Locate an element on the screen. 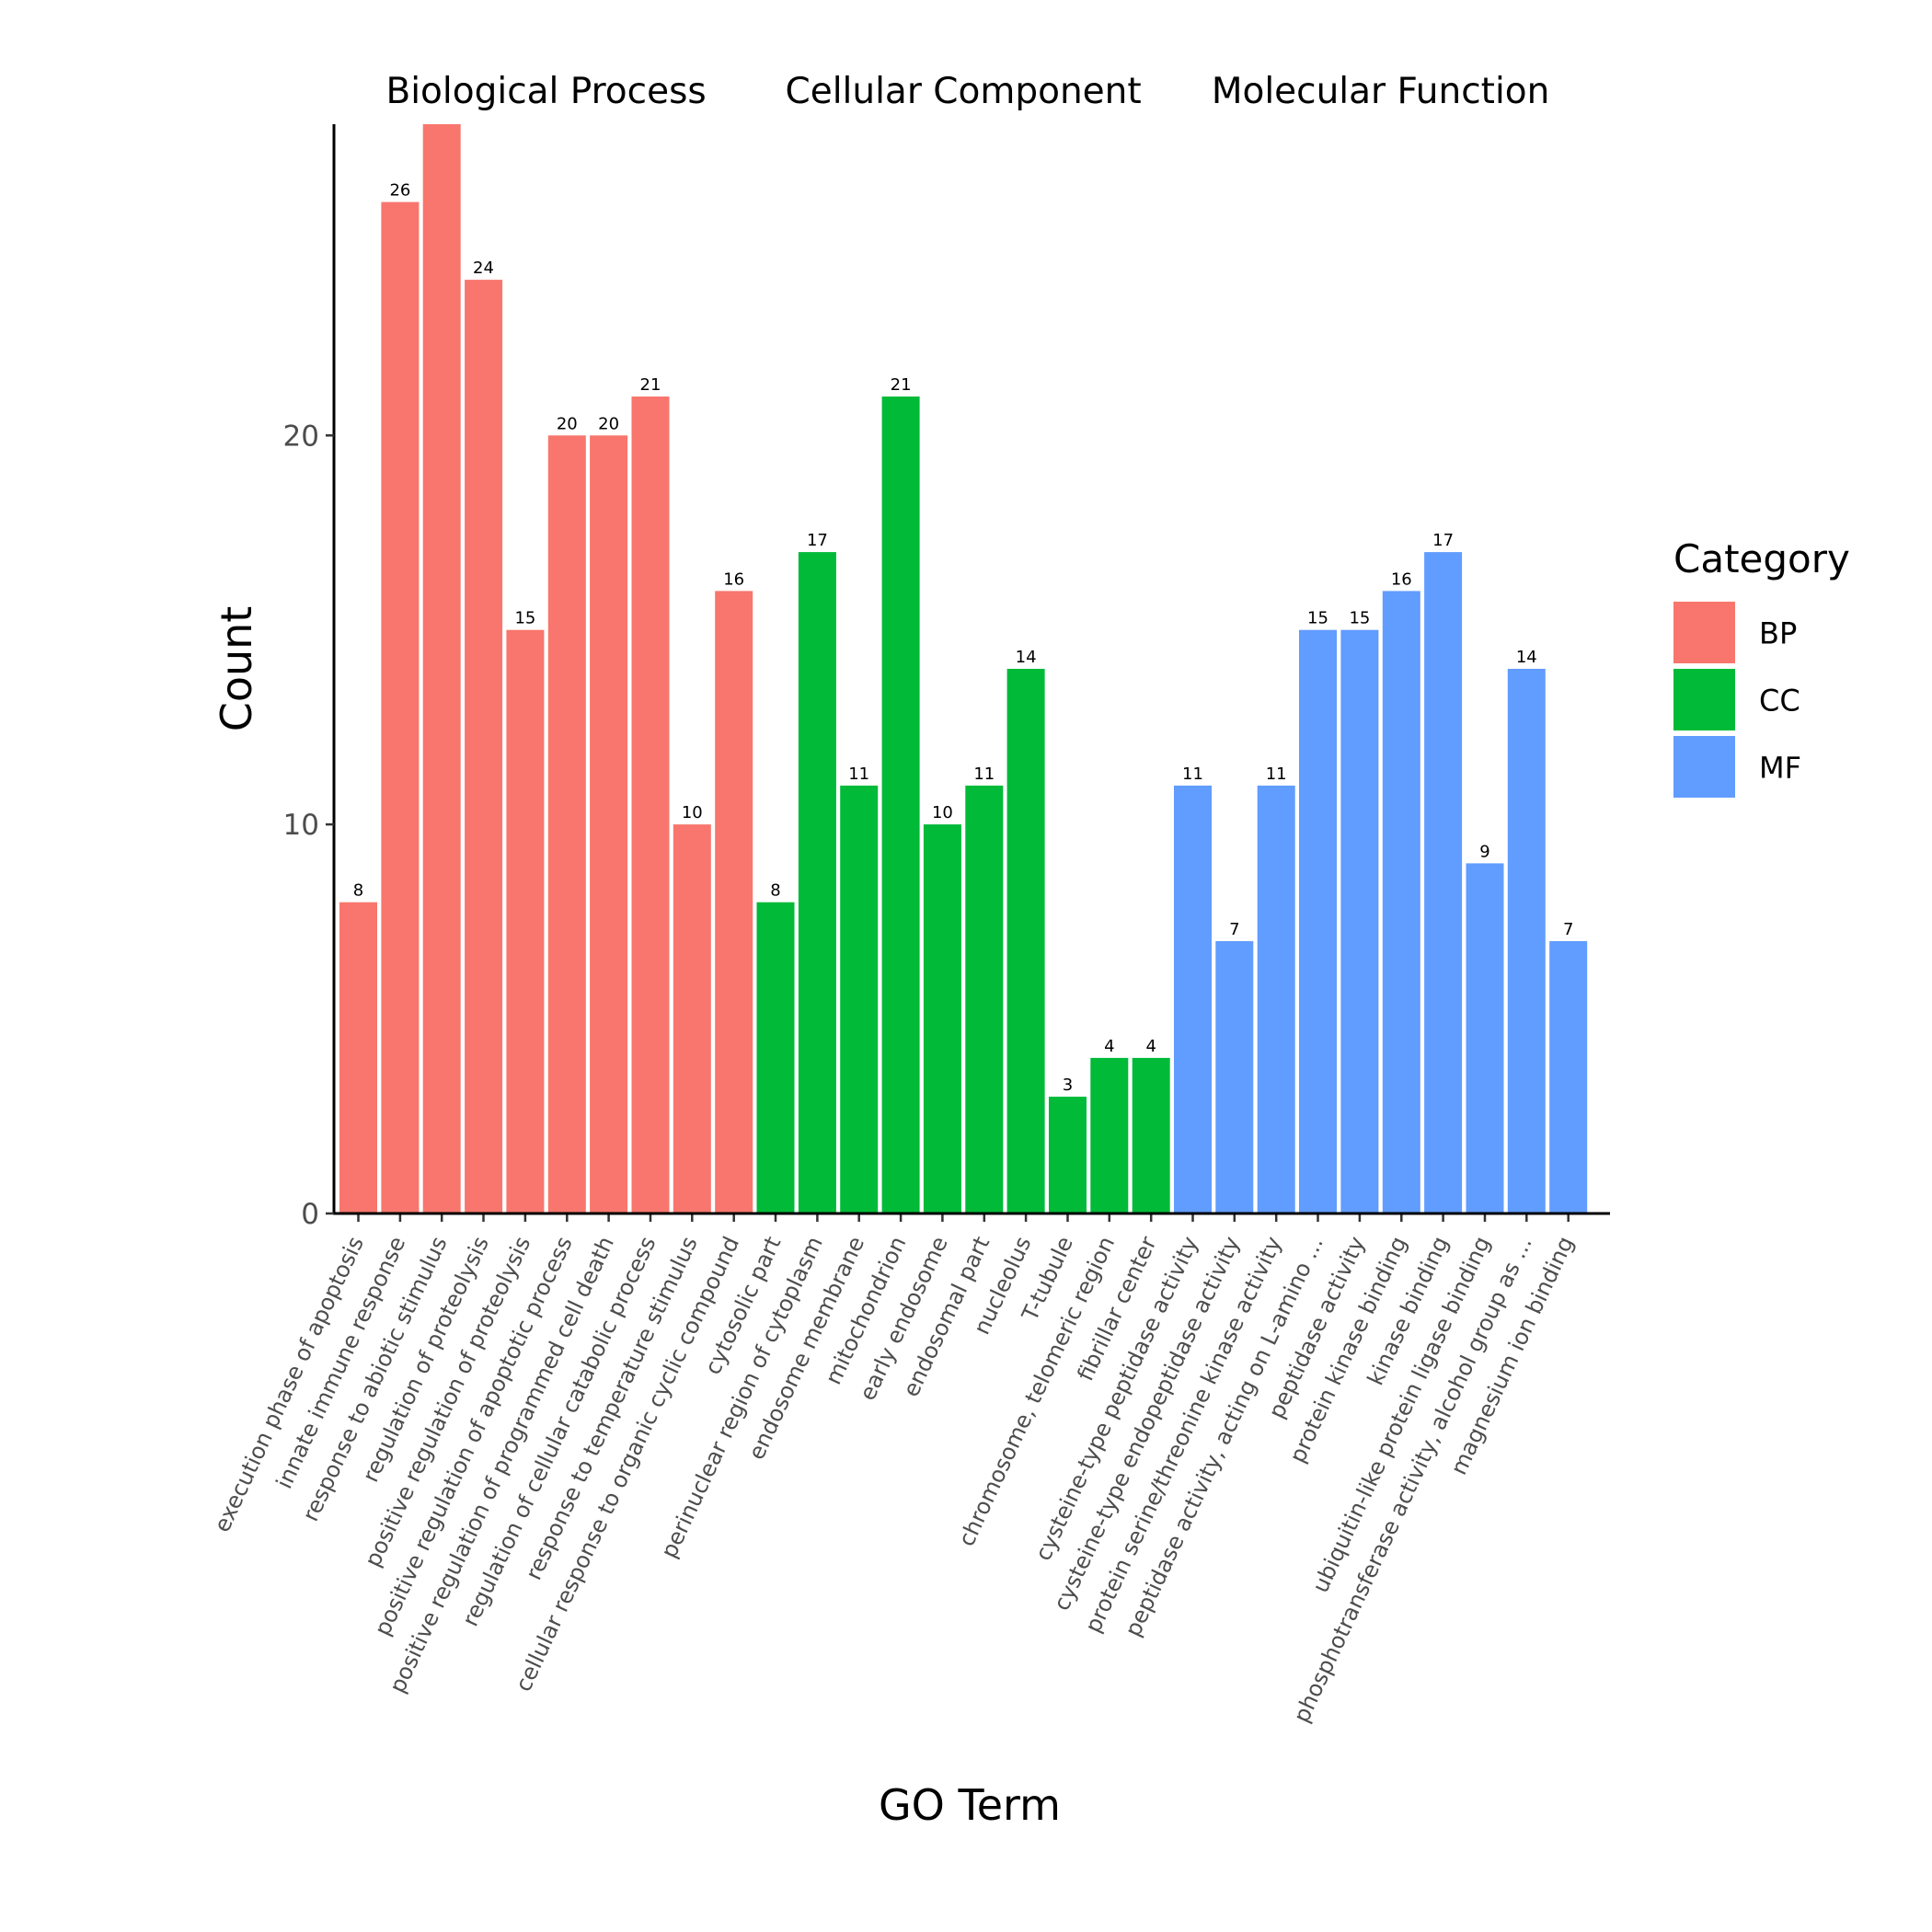 The width and height of the screenshot is (1932, 1932). bar-value-label: 3 is located at coordinates (1068, 1085).